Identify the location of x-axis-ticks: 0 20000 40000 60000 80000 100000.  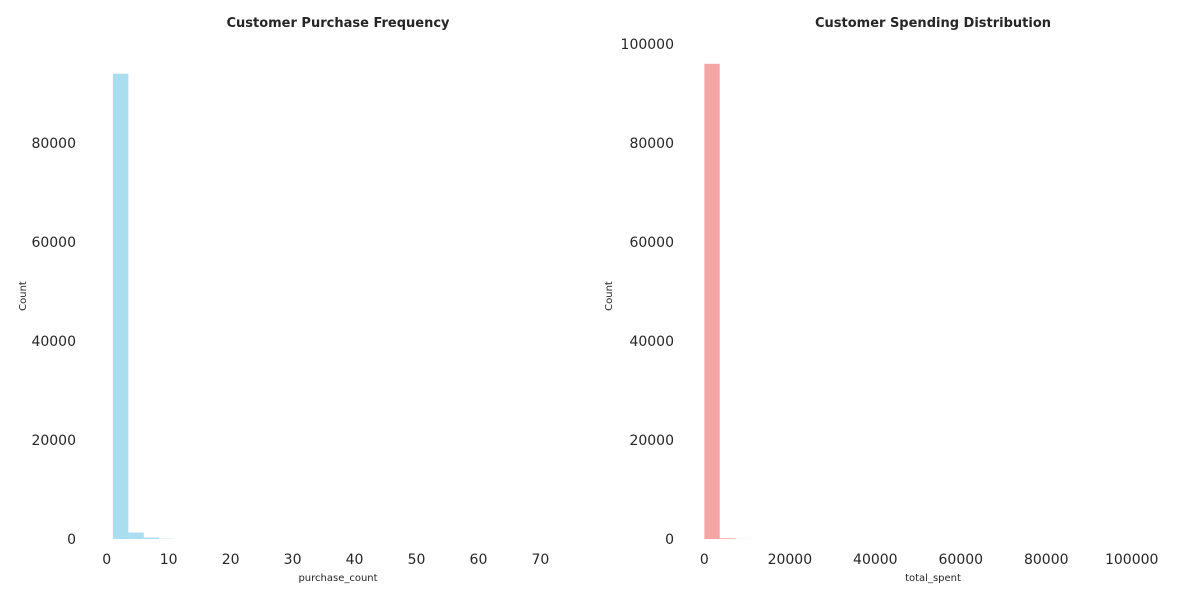
(929, 560).